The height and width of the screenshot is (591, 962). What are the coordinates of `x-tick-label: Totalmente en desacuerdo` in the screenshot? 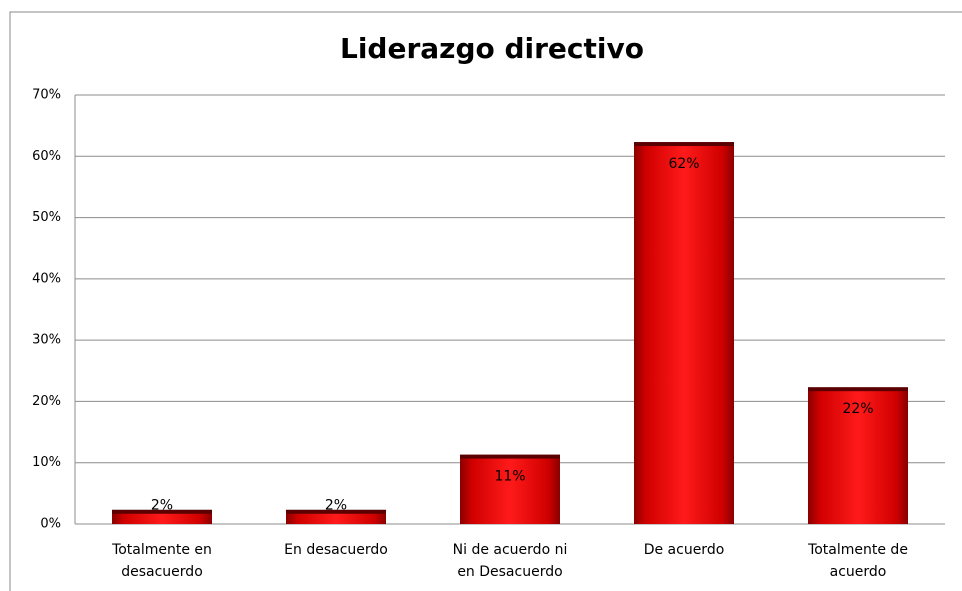 It's located at (162, 561).